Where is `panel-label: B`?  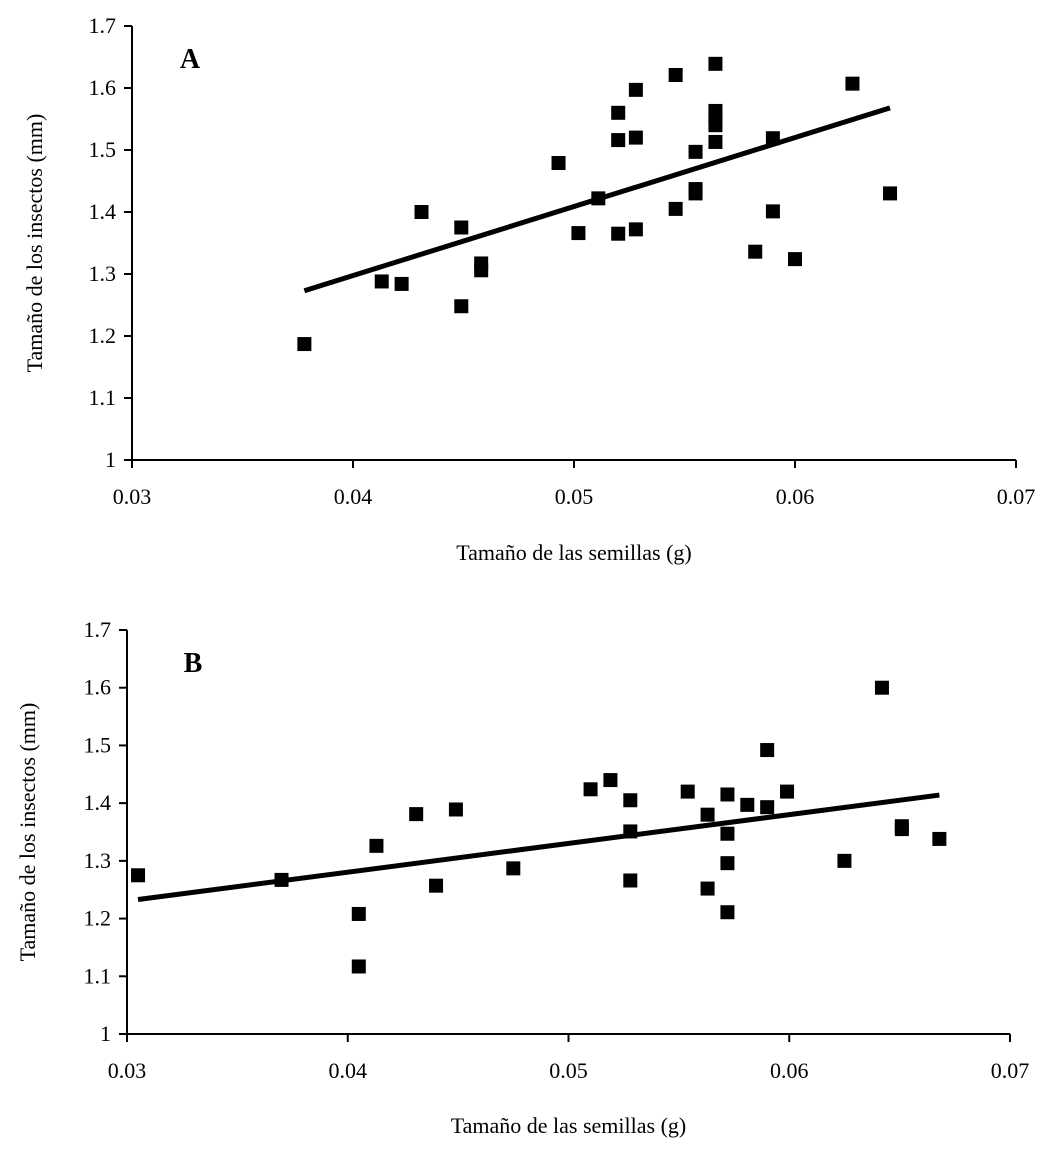 panel-label: B is located at coordinates (193, 663).